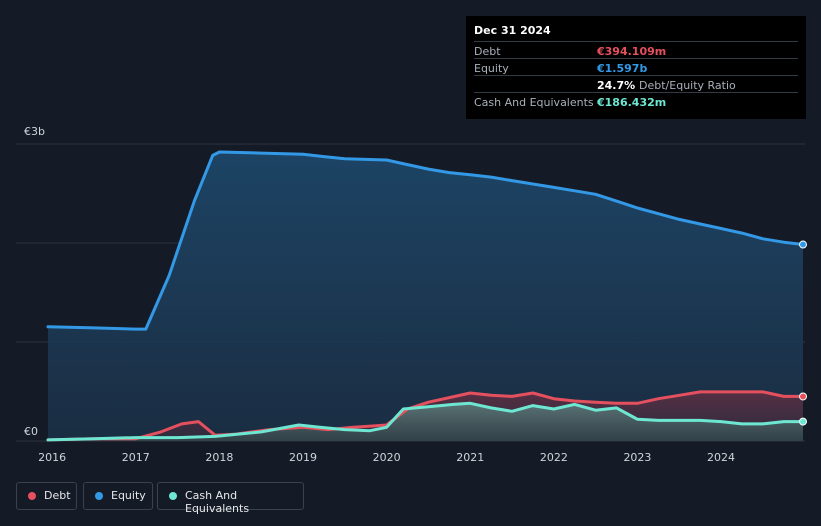  I want to click on y-tick-label: €3b, so click(34, 131).